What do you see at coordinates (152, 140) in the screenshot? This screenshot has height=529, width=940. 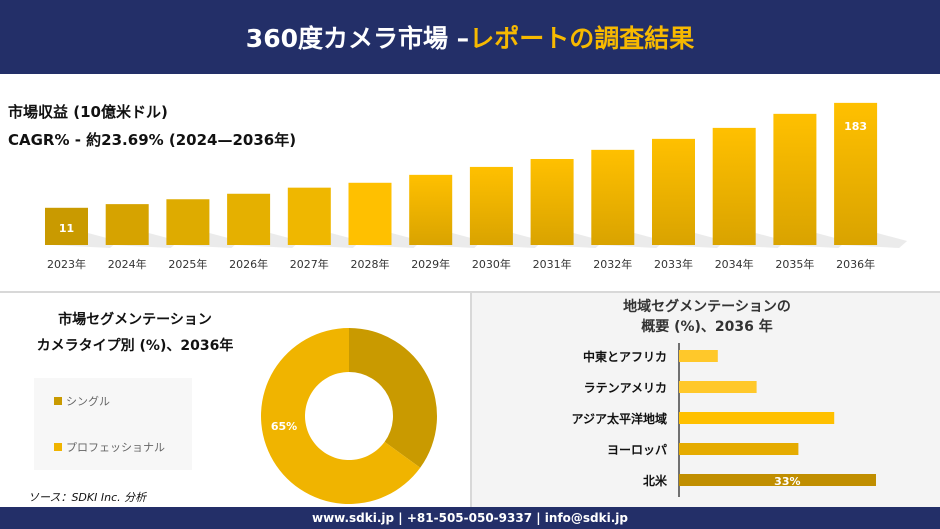 I see `cagr-subtitle: CAGR% - 約23.69% (2024—2036年)` at bounding box center [152, 140].